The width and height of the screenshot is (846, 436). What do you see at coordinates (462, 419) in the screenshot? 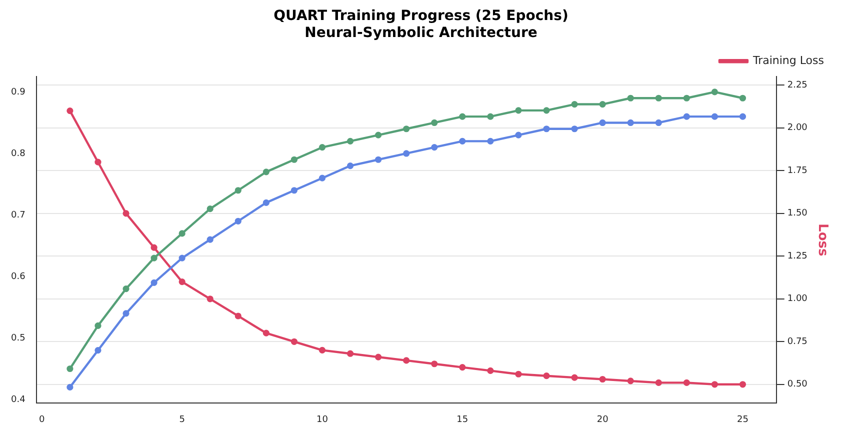
I see `x-tick-label: 15` at bounding box center [462, 419].